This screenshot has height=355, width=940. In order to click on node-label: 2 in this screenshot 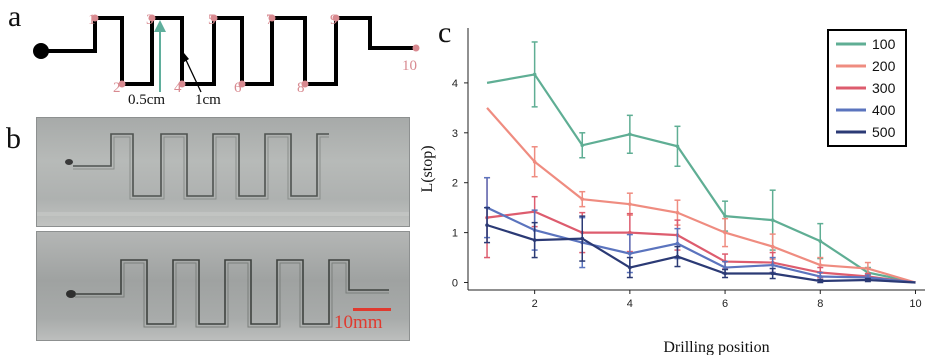, I will do `click(117, 88)`.